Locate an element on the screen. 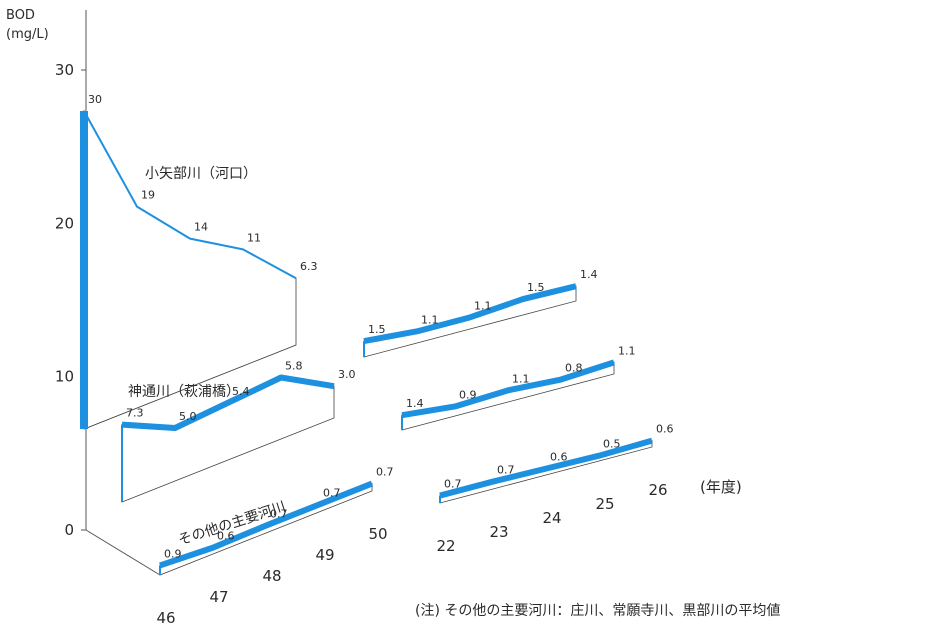 This screenshot has width=934, height=641. x-tick-label: 48 is located at coordinates (271, 576).